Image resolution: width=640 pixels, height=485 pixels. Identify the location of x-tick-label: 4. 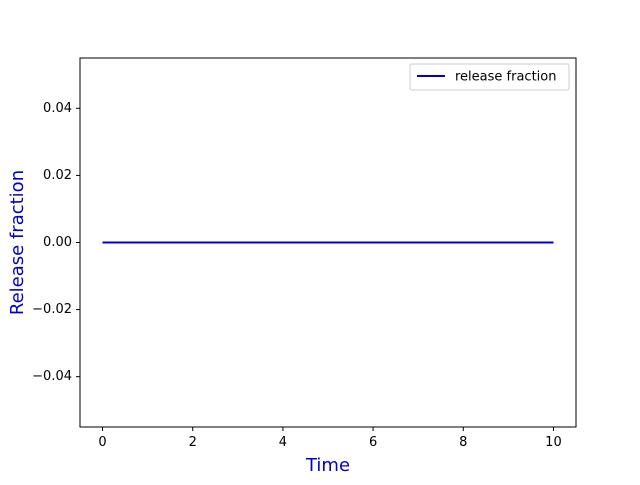
(283, 442).